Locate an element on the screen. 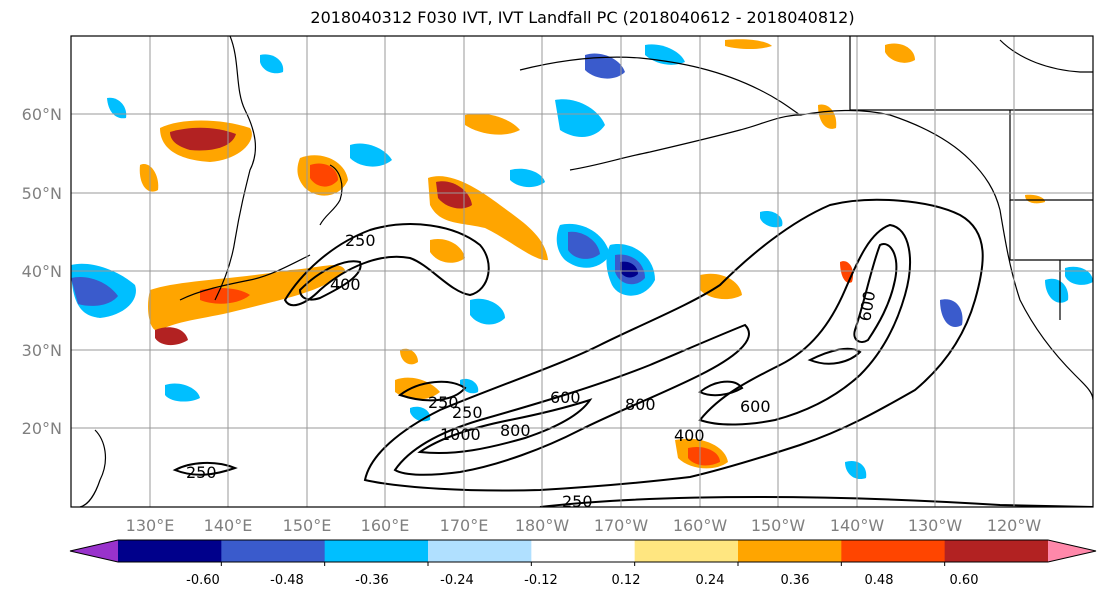 The height and width of the screenshot is (601, 1105). colorbar-tick-label: -0.24 is located at coordinates (457, 580).